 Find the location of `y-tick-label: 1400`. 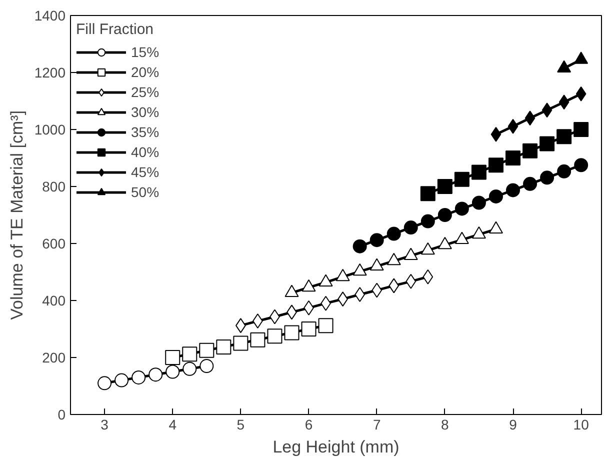

y-tick-label: 1400 is located at coordinates (50, 16).